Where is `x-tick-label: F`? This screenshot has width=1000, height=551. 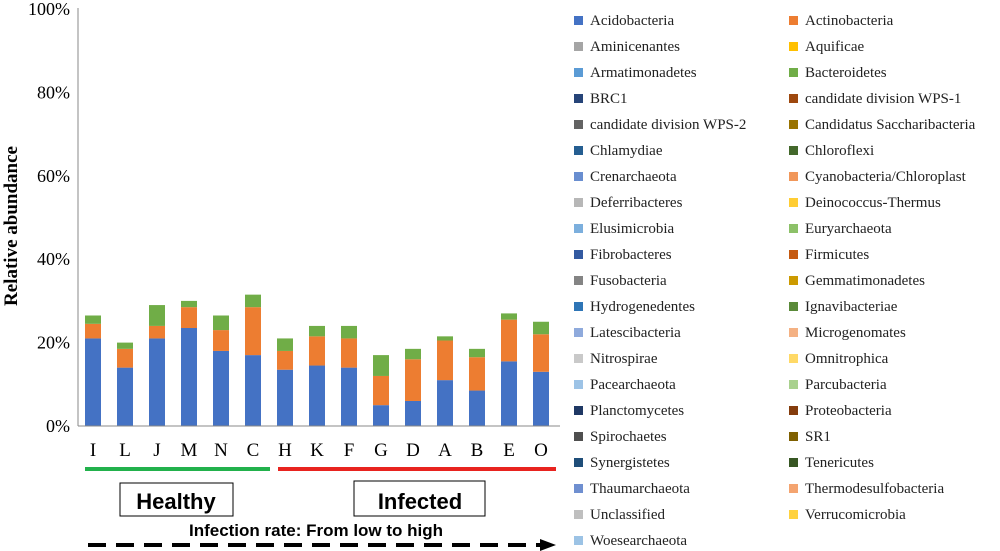 x-tick-label: F is located at coordinates (349, 450).